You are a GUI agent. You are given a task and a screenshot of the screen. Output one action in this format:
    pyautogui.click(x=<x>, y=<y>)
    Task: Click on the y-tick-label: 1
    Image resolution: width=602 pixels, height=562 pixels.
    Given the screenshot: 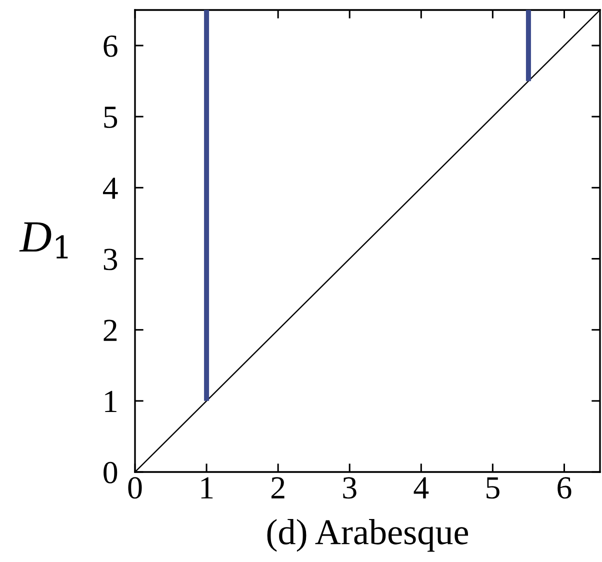 What is the action you would take?
    pyautogui.click(x=110, y=401)
    